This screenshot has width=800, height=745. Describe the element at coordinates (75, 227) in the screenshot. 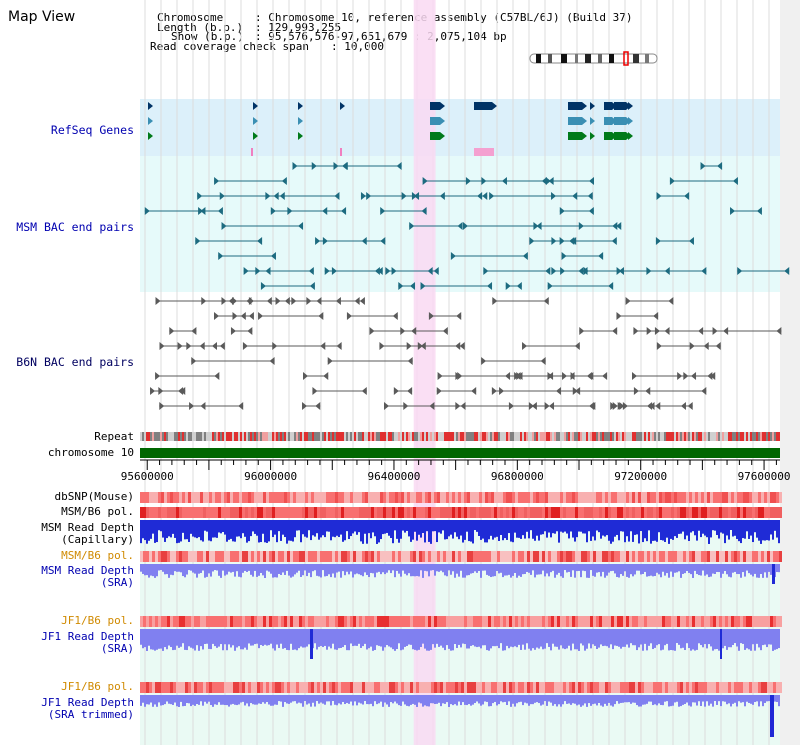

I see `track-label-msm-bac: MSM BAC end pairs` at that location.